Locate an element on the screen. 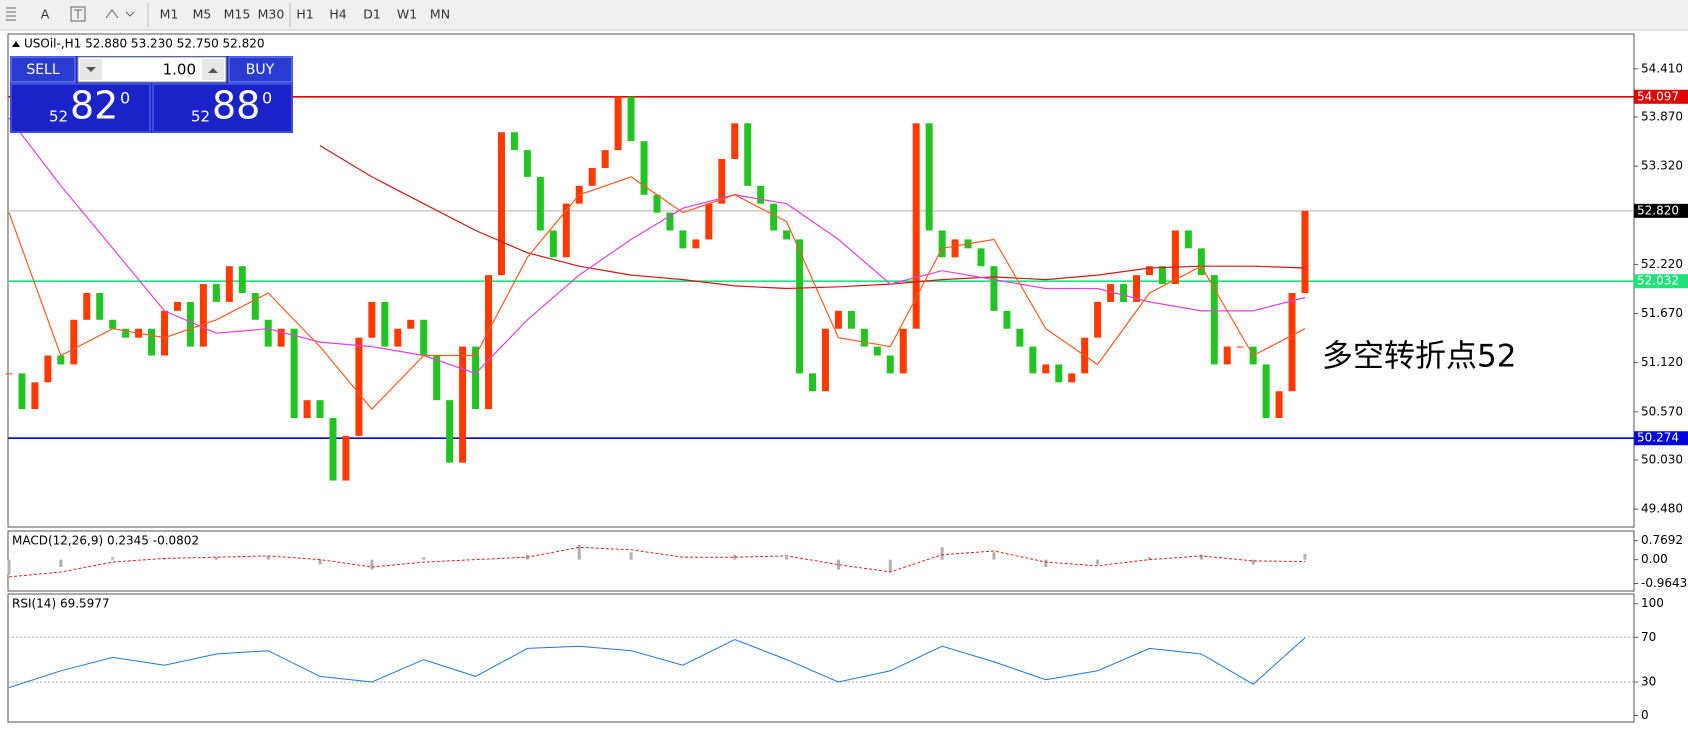 This screenshot has height=730, width=1688. ask-main: 88 is located at coordinates (236, 106).